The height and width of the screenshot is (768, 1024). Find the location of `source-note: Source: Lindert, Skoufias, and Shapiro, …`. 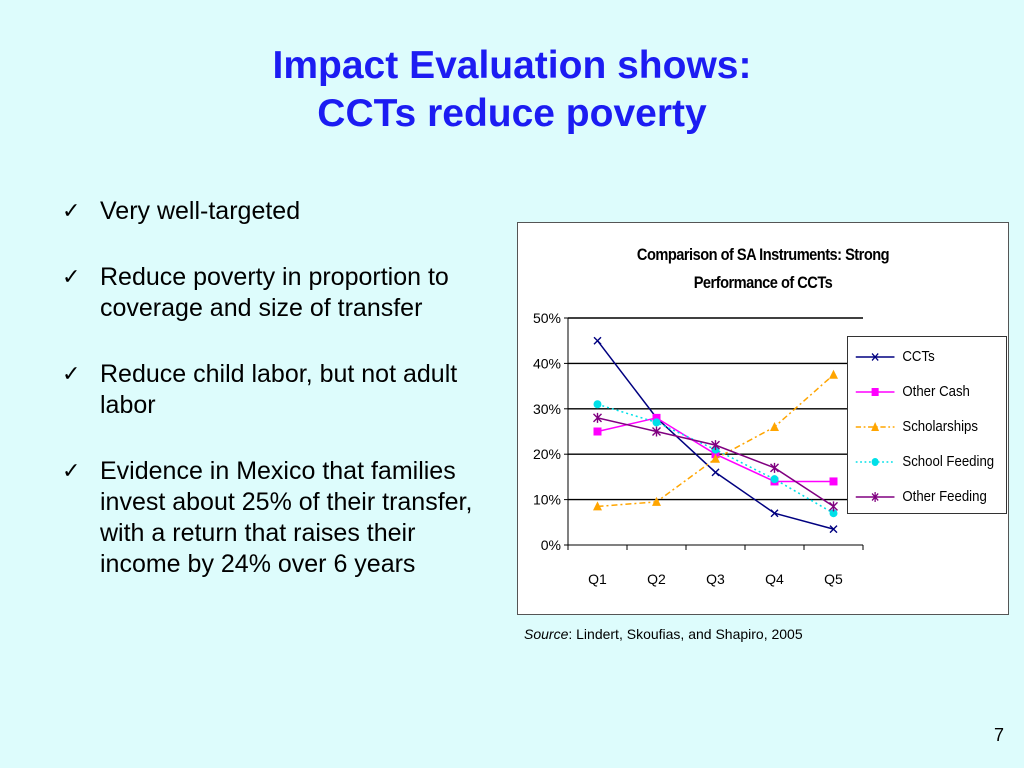

source-note: Source: Lindert, Skoufias, and Shapiro, … is located at coordinates (663, 634).